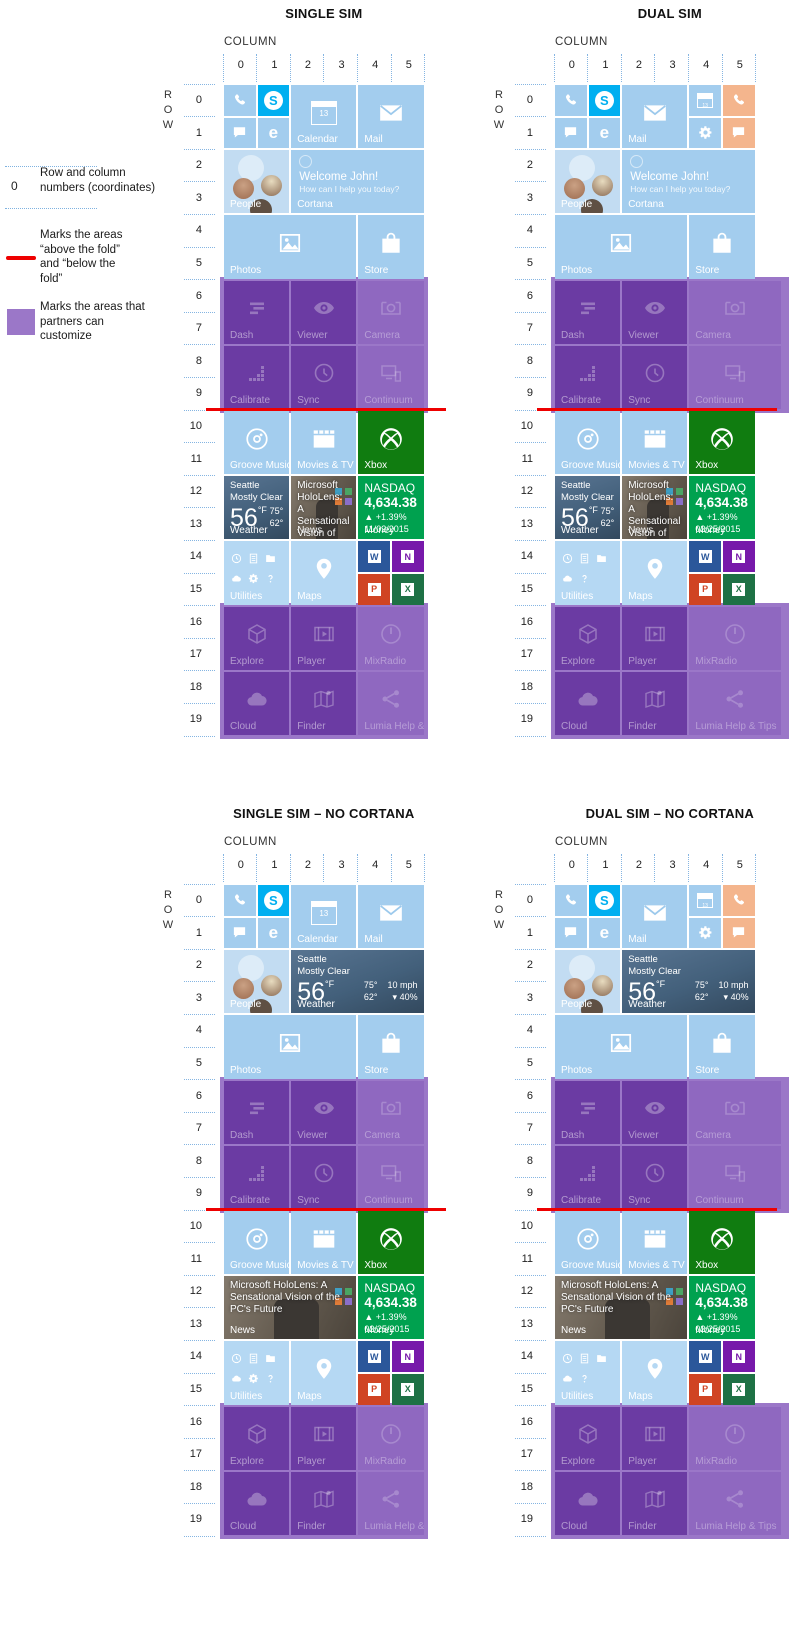 The image size is (796, 1646). What do you see at coordinates (571, 100) in the screenshot?
I see `tile-phone` at bounding box center [571, 100].